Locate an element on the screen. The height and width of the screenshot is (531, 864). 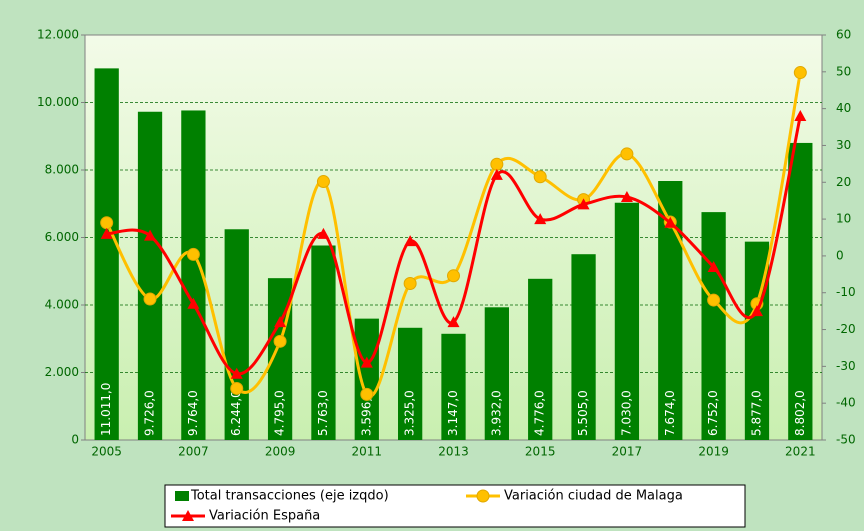
value-label: 6.752,0 is located at coordinates (713, 413).